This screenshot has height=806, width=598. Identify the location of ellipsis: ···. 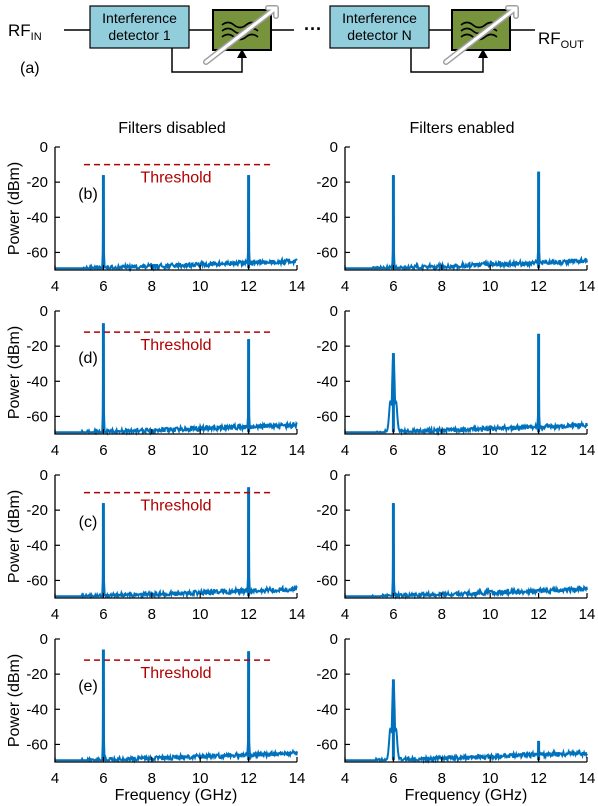
(313, 29).